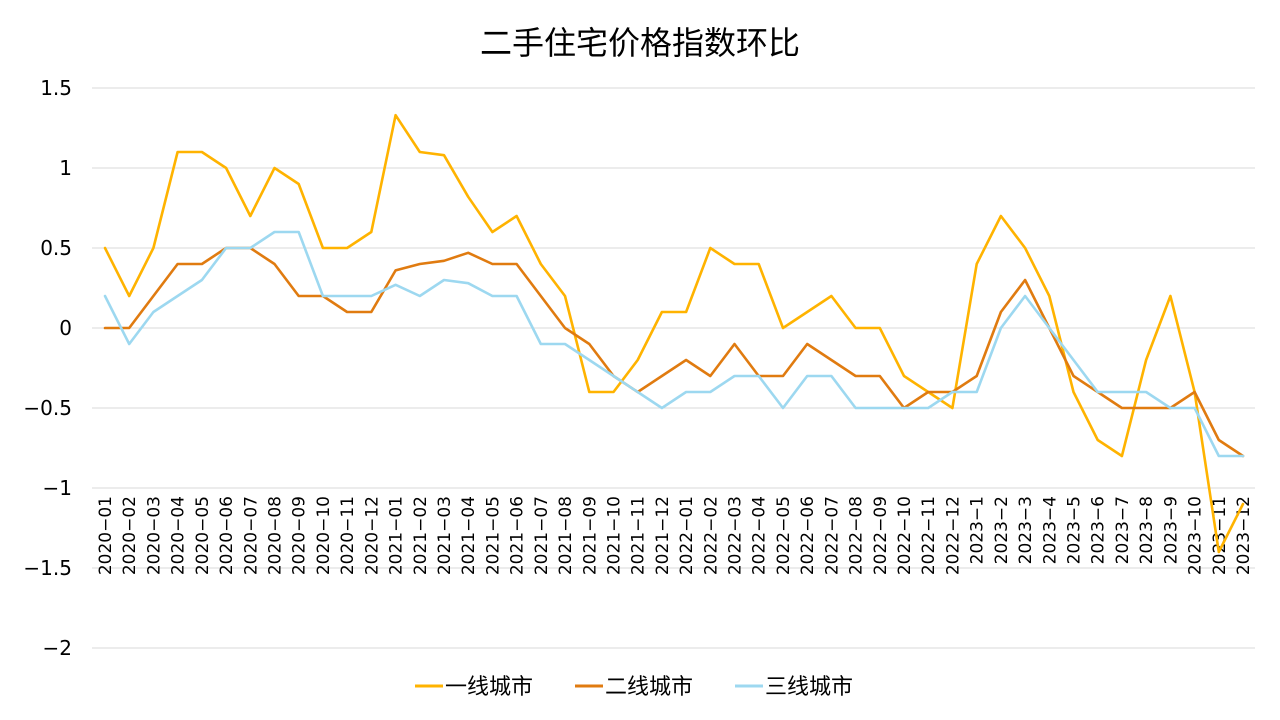 The width and height of the screenshot is (1280, 720). I want to click on x-tick-label: 2022−04, so click(760, 535).